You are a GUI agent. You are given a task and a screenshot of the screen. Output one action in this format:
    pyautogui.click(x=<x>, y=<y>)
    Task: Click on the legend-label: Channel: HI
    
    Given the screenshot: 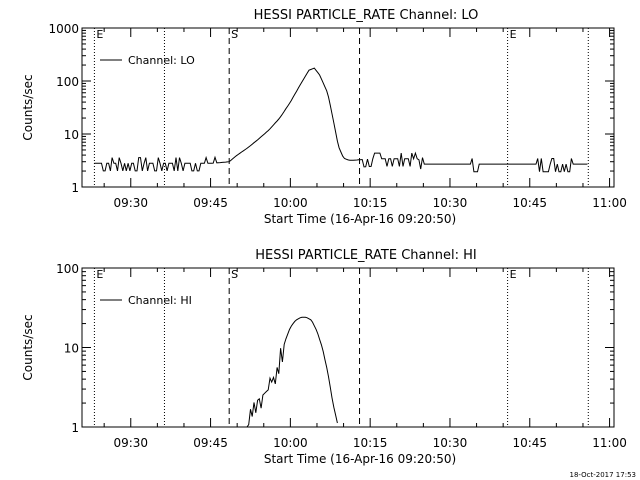 What is the action you would take?
    pyautogui.click(x=160, y=300)
    